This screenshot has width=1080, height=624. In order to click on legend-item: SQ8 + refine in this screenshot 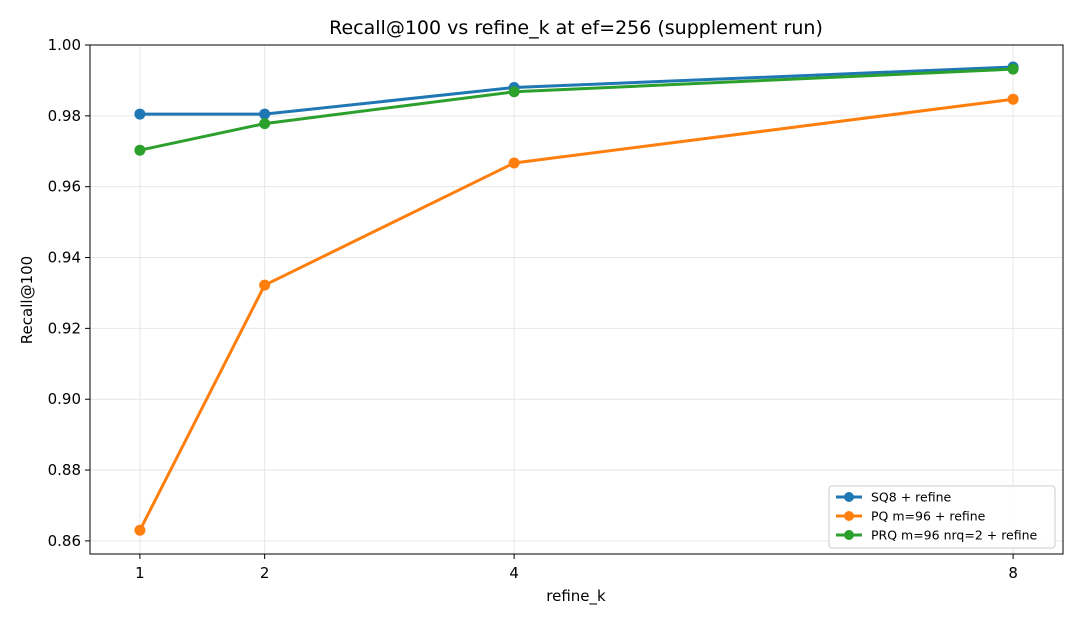, I will do `click(893, 497)`.